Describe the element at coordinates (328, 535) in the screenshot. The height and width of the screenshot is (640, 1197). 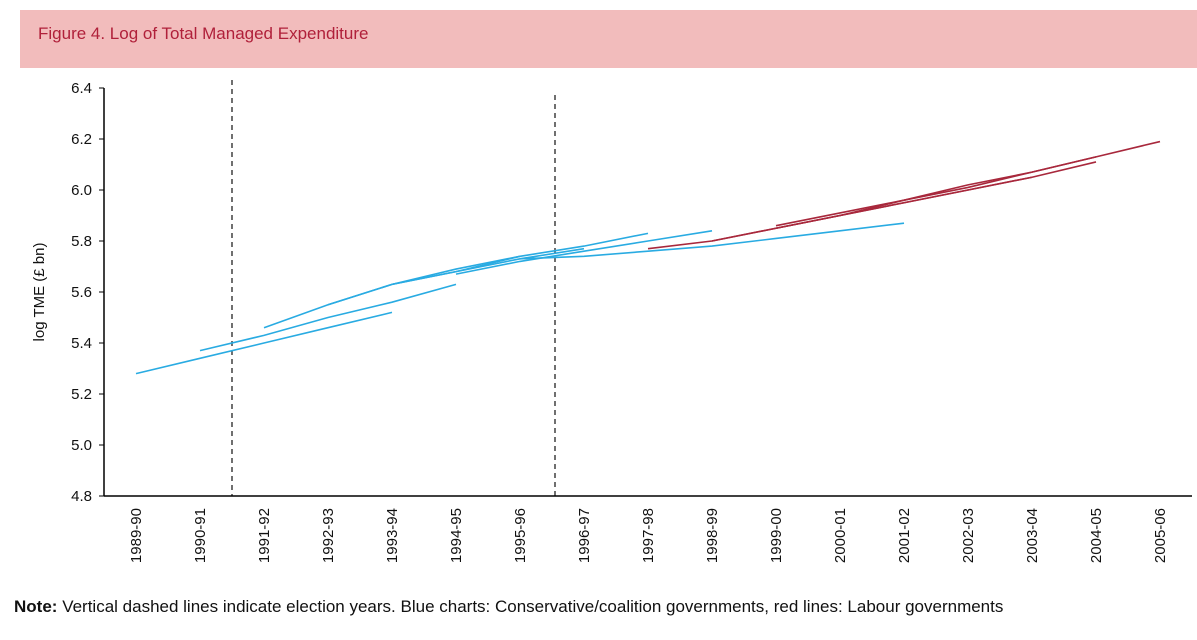
I see `x-tick-label: 1992-93` at that location.